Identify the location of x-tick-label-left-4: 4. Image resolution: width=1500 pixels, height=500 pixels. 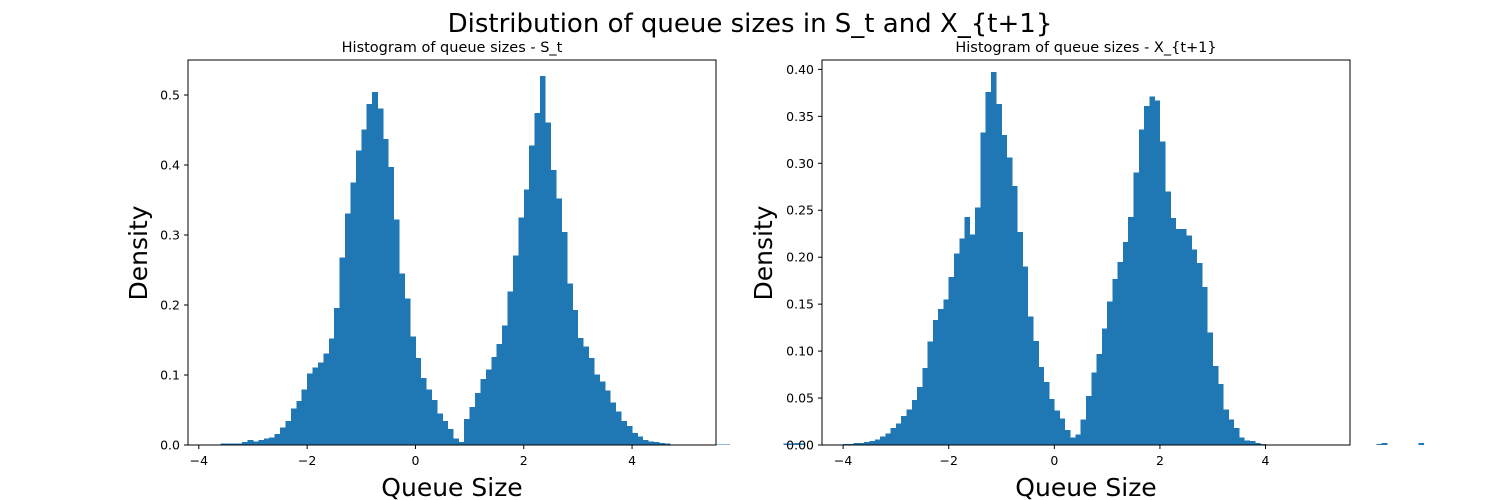
(632, 460).